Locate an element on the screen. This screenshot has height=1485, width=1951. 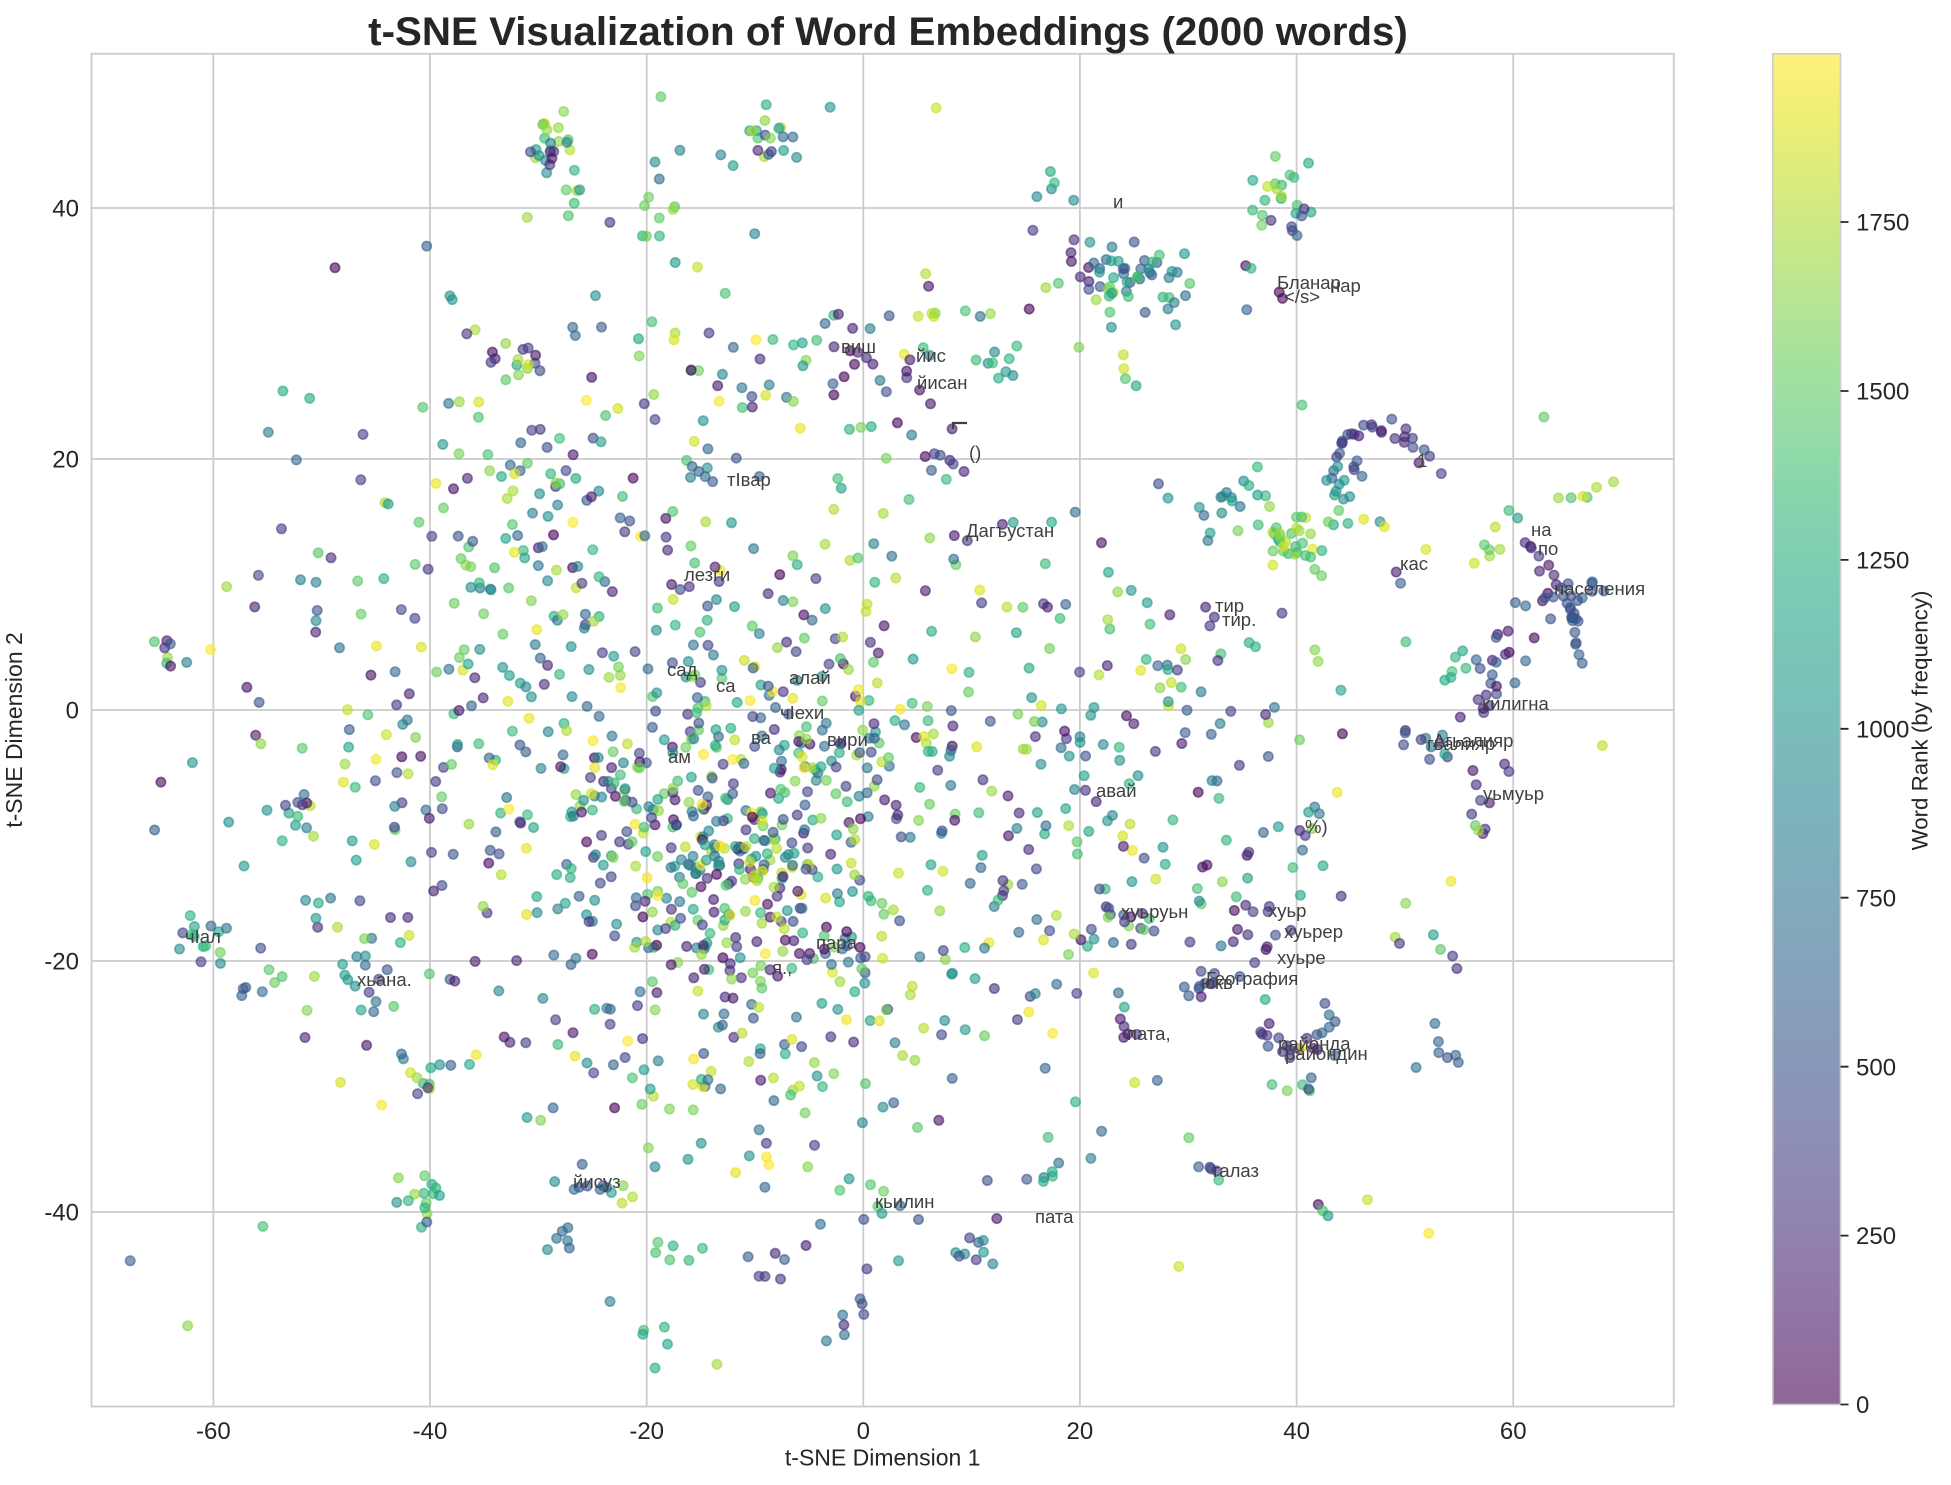
svg-text: 60 is located at coordinates (1513, 1431).